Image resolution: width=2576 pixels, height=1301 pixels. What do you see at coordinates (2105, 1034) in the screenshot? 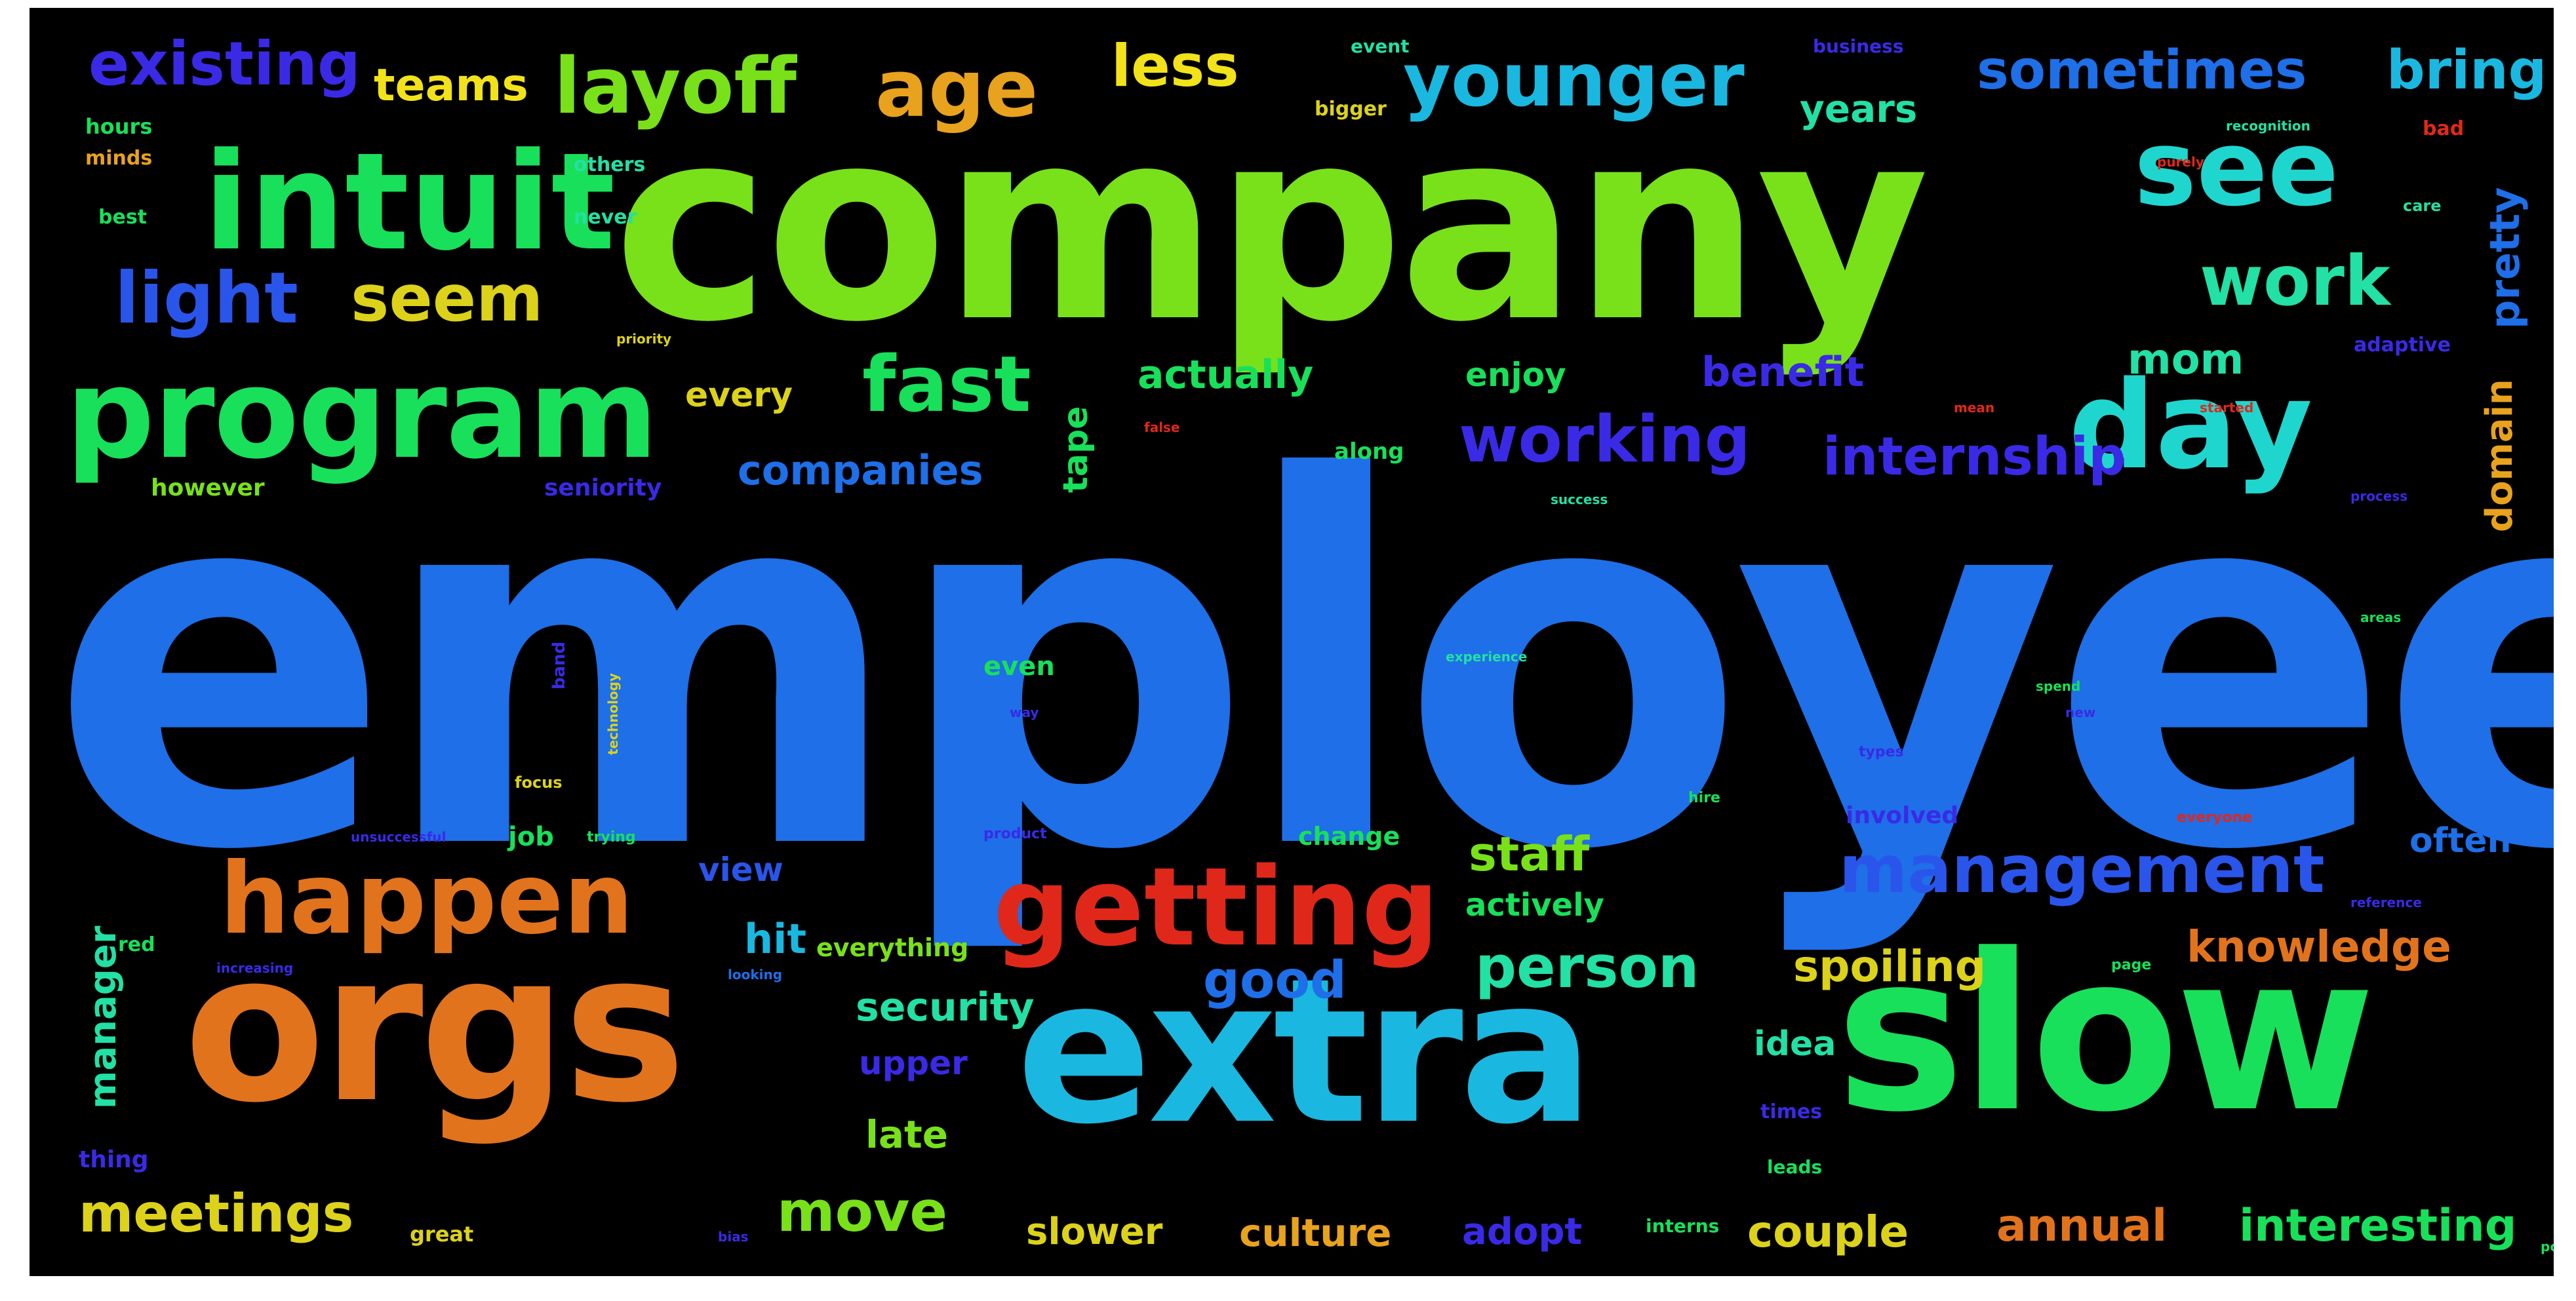
I see `word: slow` at bounding box center [2105, 1034].